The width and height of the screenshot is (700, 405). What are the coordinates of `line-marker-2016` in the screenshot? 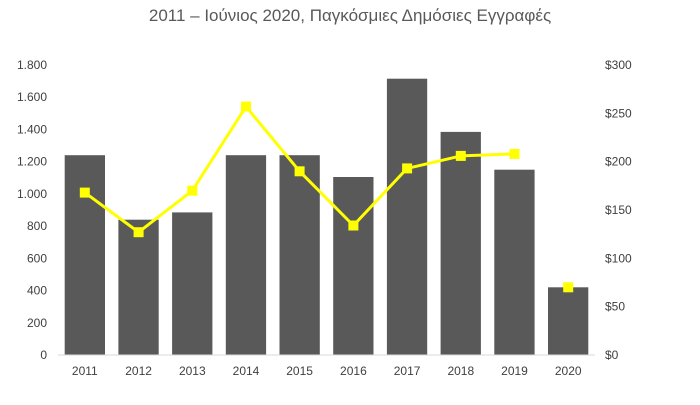 It's located at (353, 225).